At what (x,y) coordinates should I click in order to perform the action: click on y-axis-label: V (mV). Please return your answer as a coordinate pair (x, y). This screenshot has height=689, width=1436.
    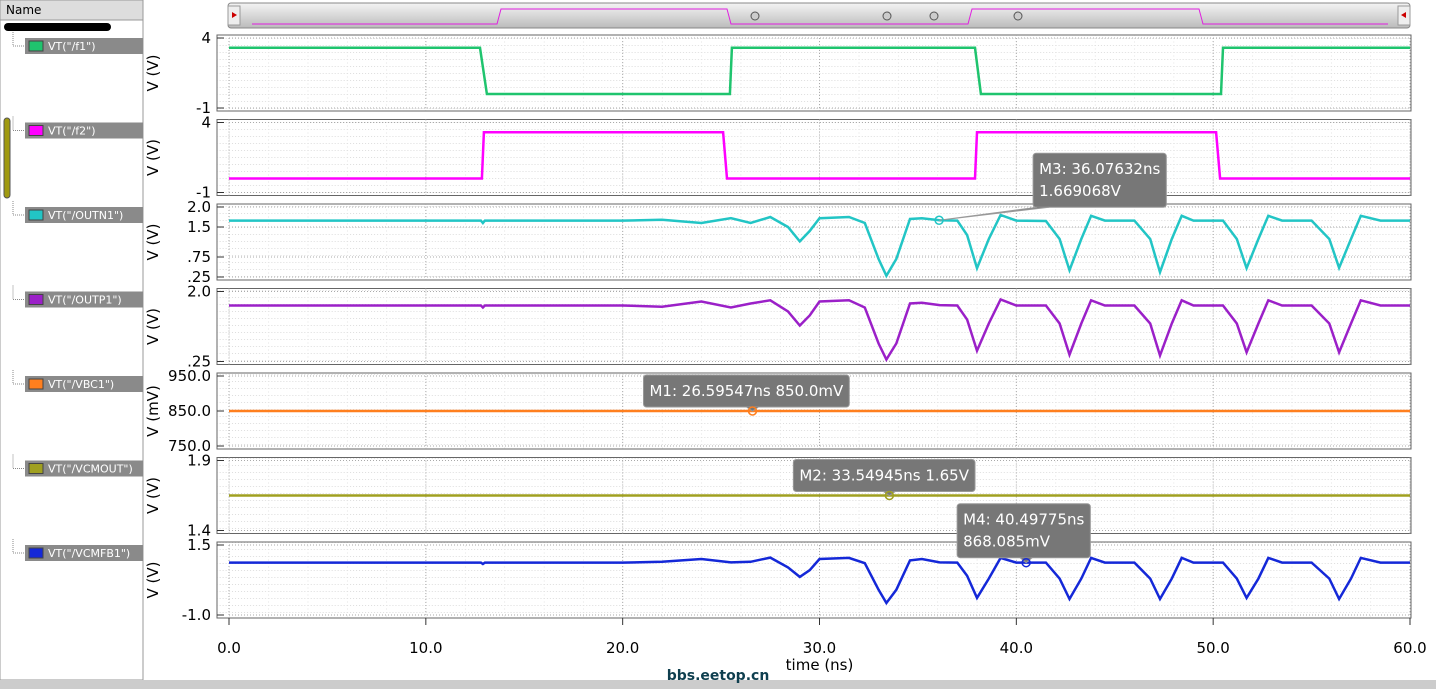
    Looking at the image, I should click on (153, 411).